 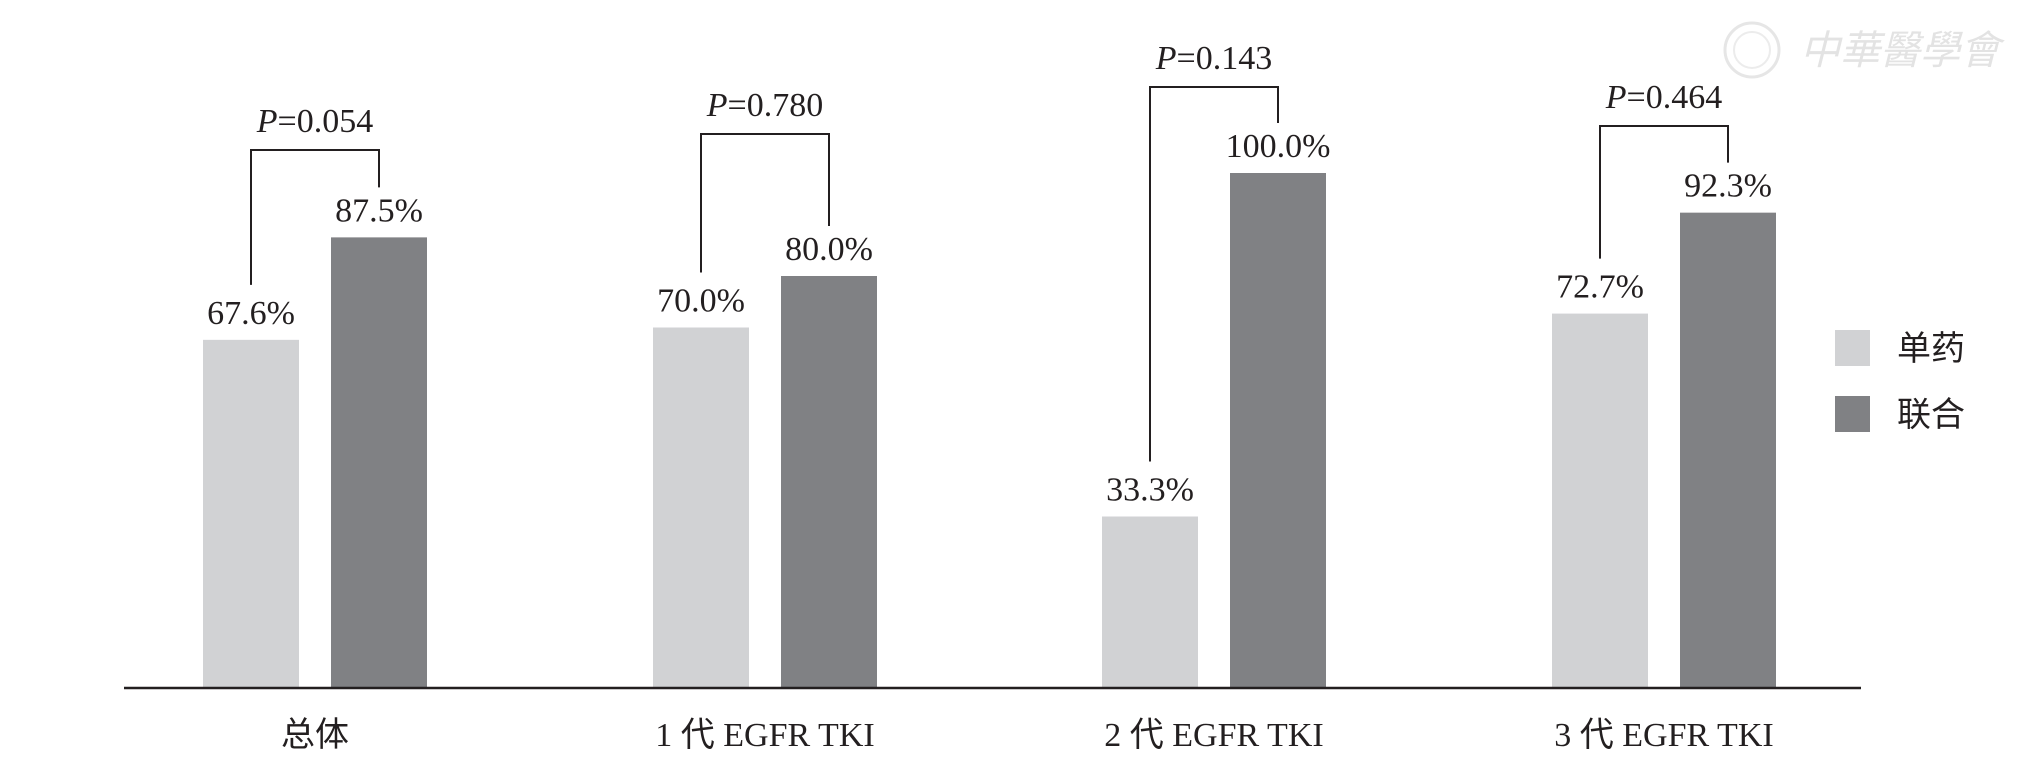 What do you see at coordinates (315, 735) in the screenshot?
I see `category-label: 总体` at bounding box center [315, 735].